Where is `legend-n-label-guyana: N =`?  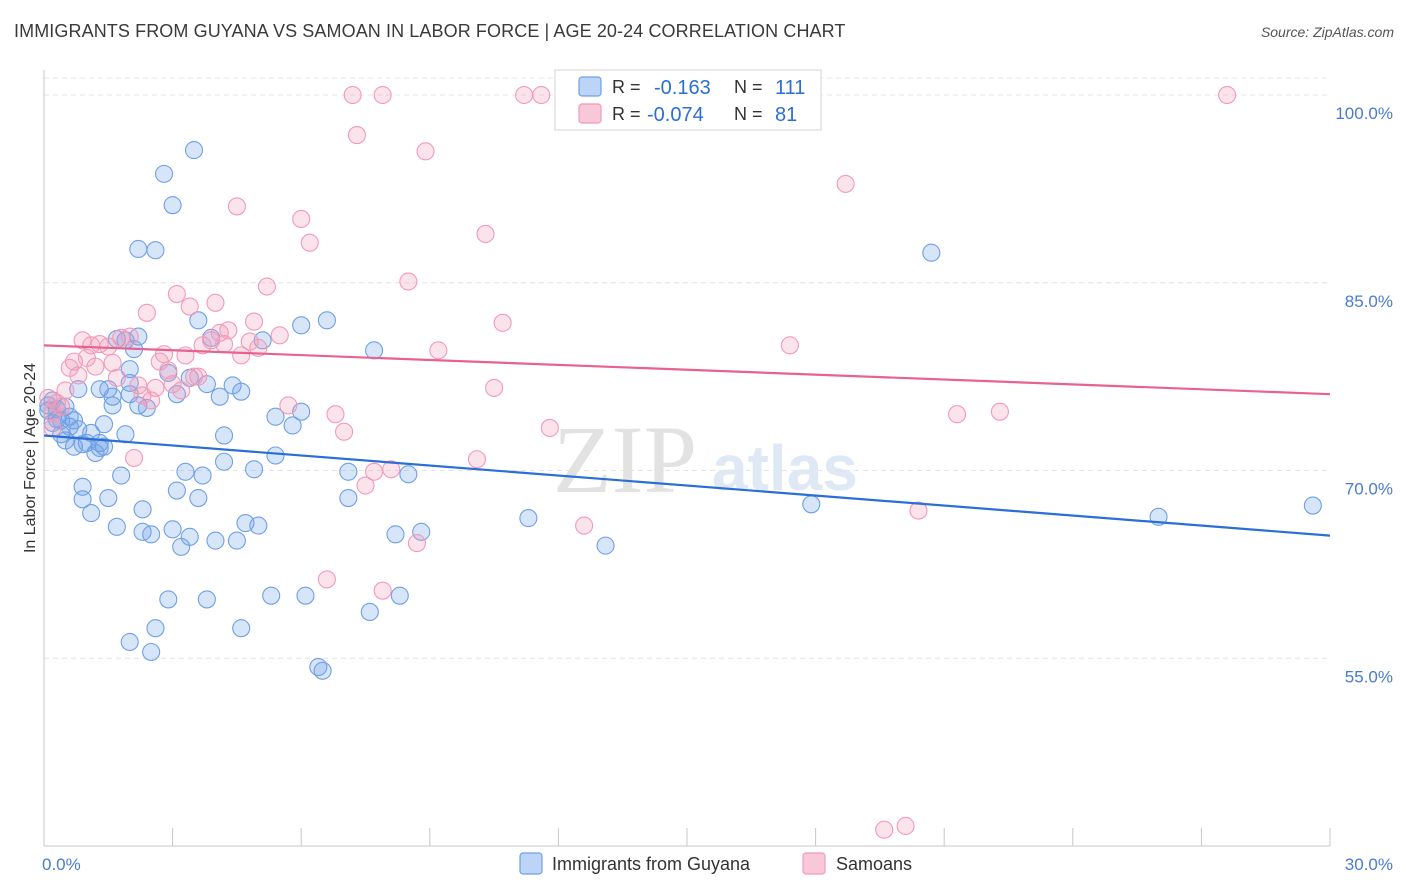 legend-n-label-guyana: N = is located at coordinates (748, 87).